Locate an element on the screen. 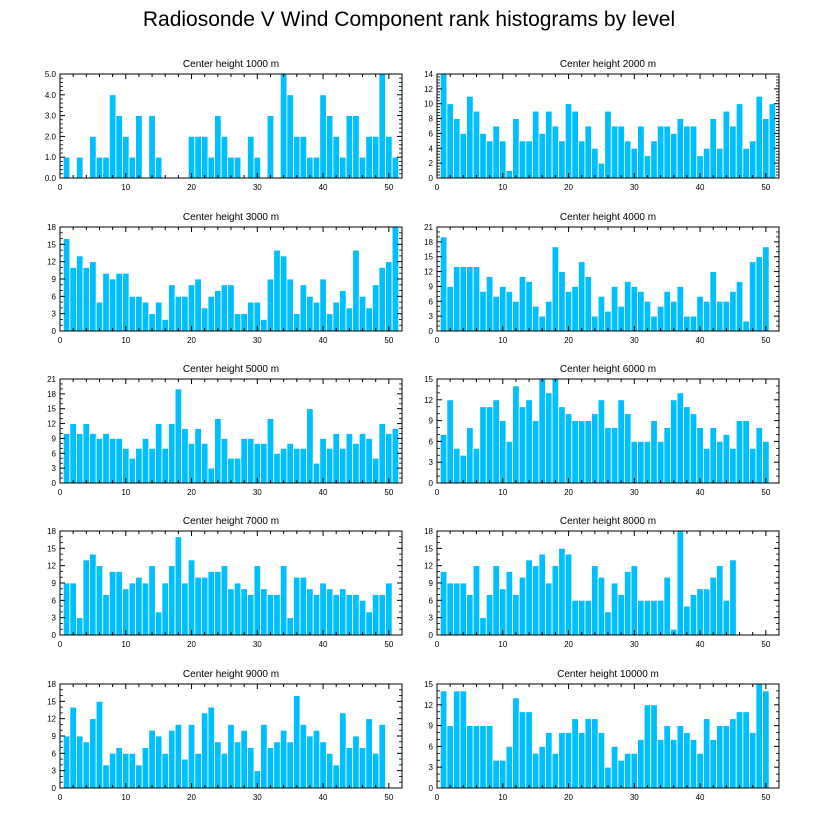 The width and height of the screenshot is (818, 824). y-tick-label: 6 is located at coordinates (431, 441).